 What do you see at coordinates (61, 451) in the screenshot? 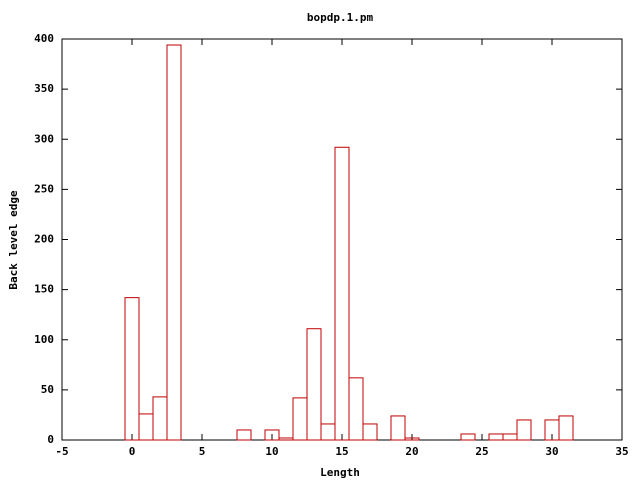
I see `x-tick-label: -5` at bounding box center [61, 451].